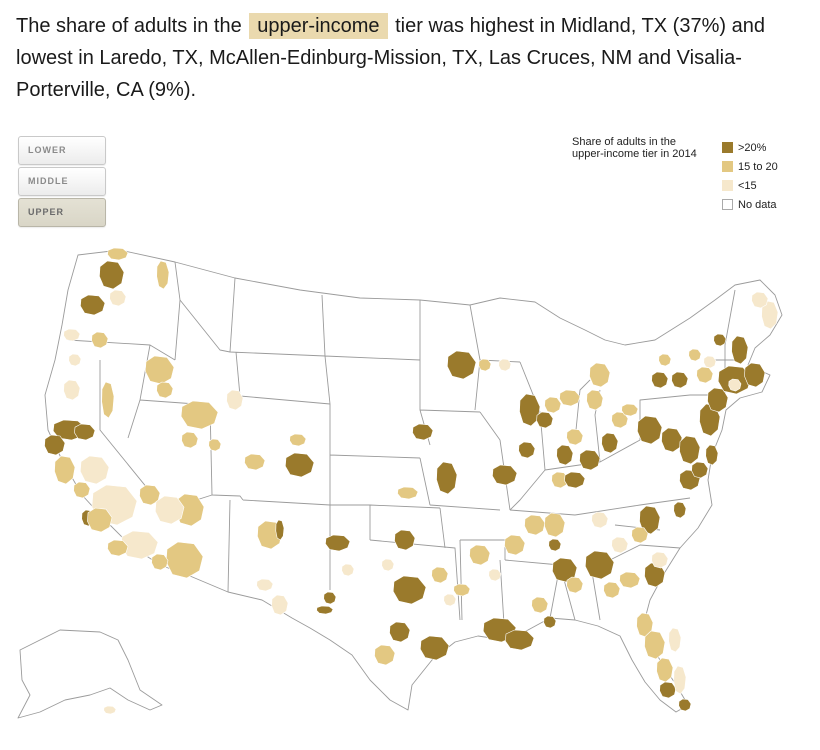  What do you see at coordinates (62, 212) in the screenshot?
I see `tab-upper: UPPER` at bounding box center [62, 212].